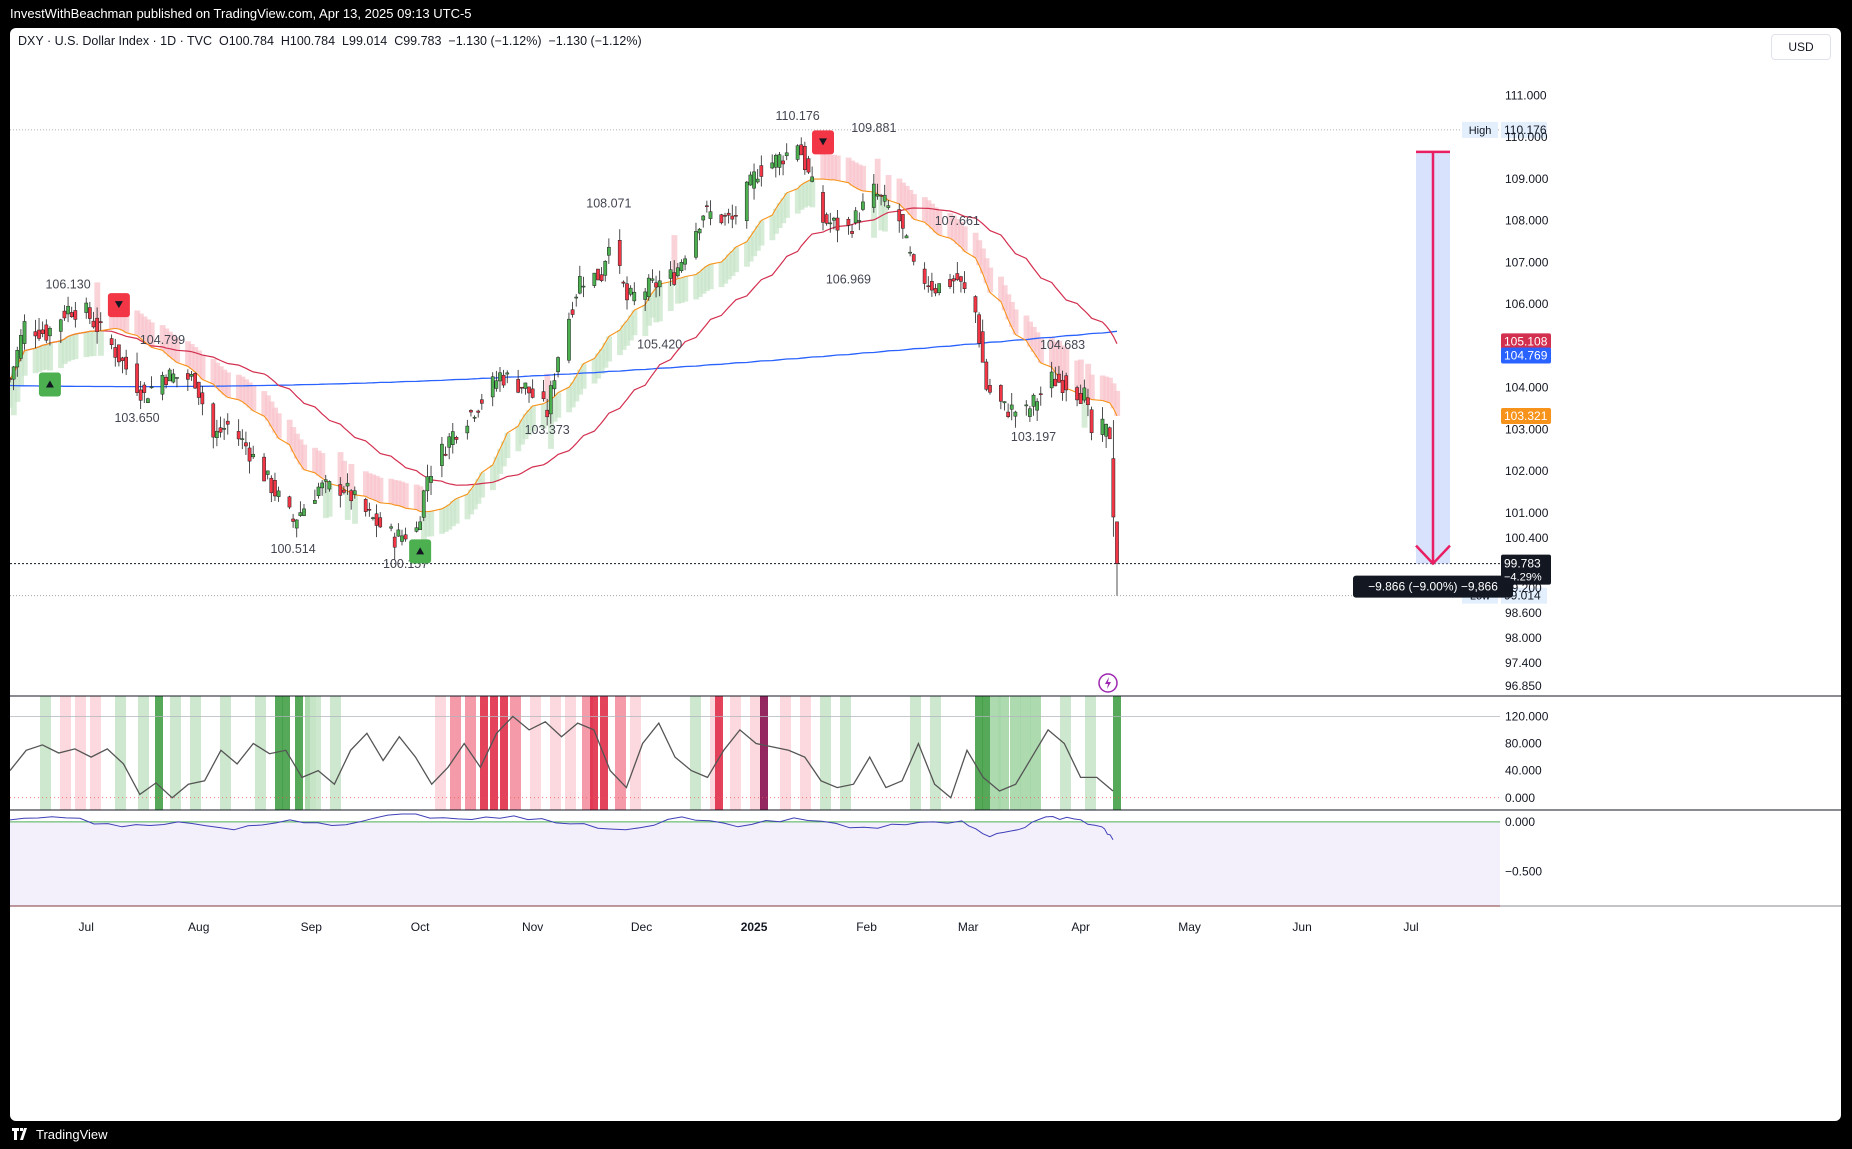 The image size is (1852, 1149). I want to click on lower-axis-tick: −0.500, so click(1523, 871).